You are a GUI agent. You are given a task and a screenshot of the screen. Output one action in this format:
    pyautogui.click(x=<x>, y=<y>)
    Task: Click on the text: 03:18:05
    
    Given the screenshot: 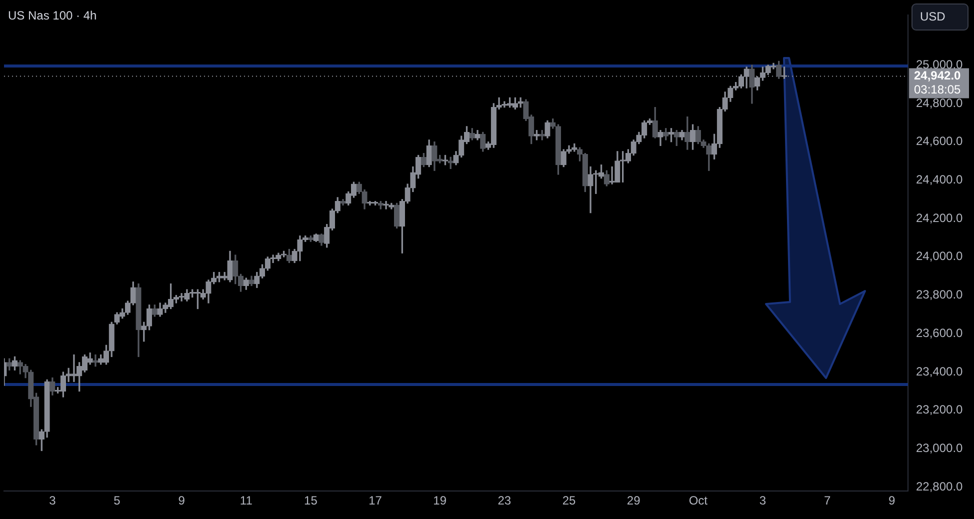 What is the action you would take?
    pyautogui.click(x=938, y=89)
    